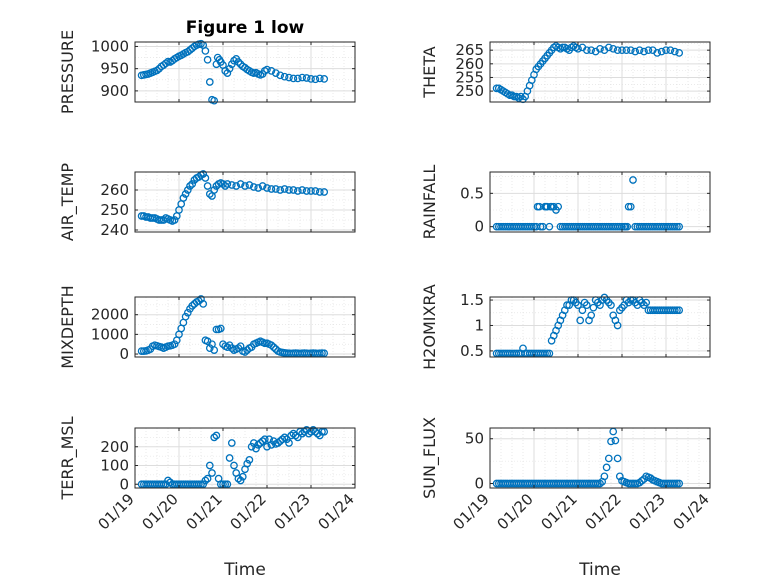  I want to click on y-tick-label: 200, so click(114, 447).